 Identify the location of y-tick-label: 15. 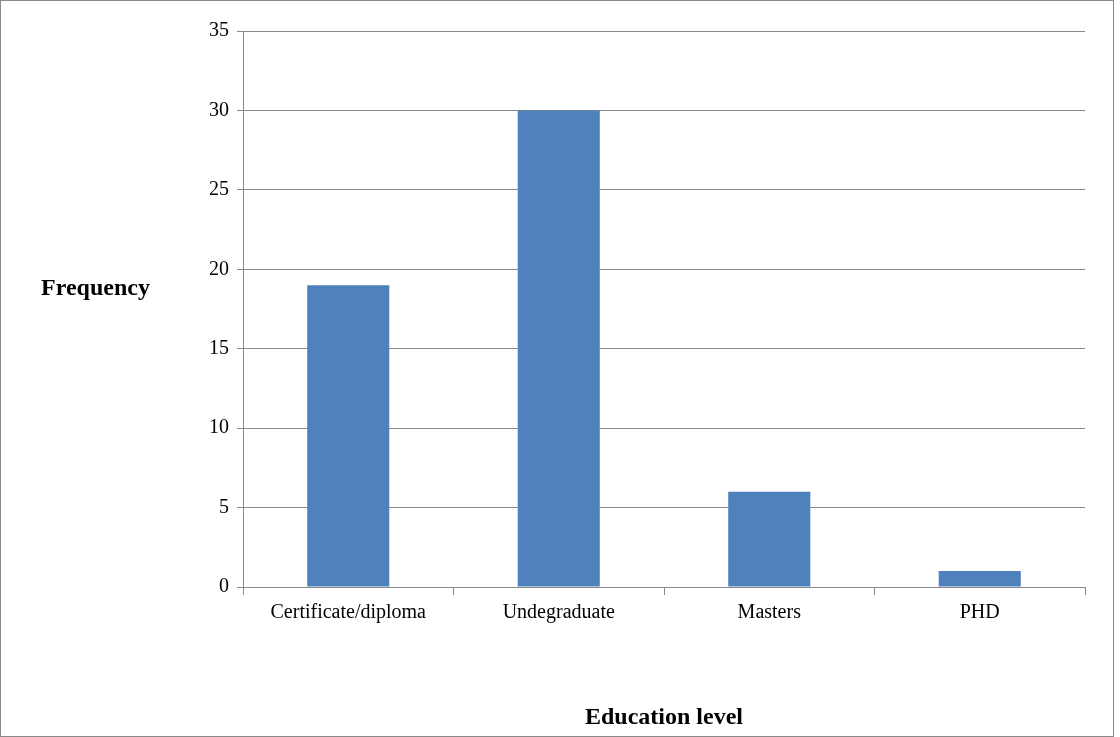
(219, 346).